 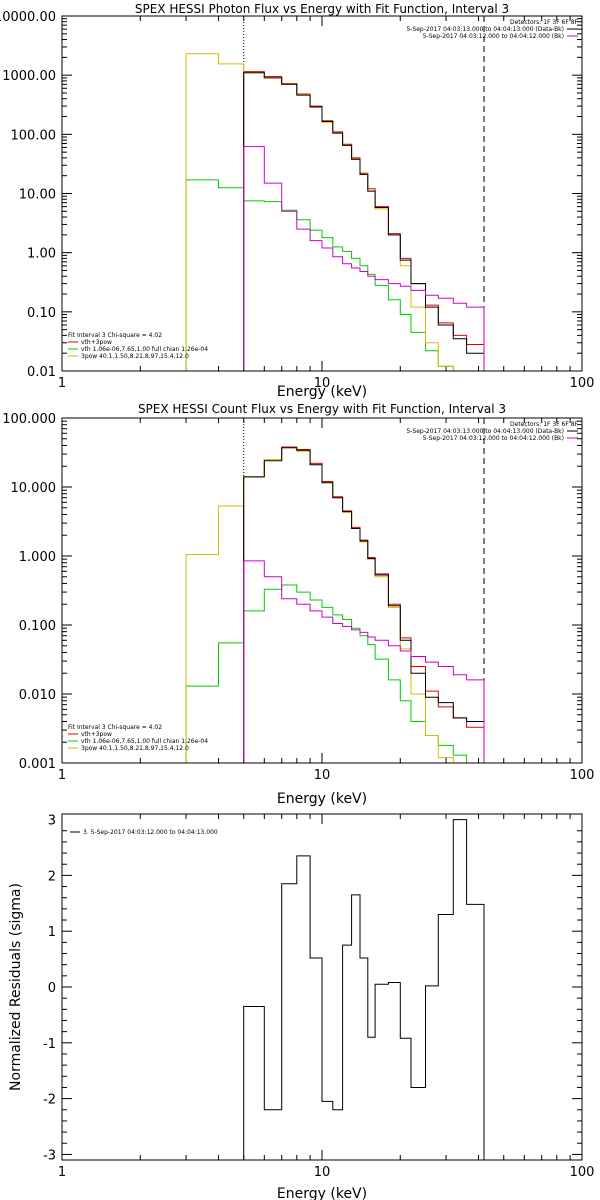 What do you see at coordinates (49, 1044) in the screenshot?
I see `y-tick-label: -1` at bounding box center [49, 1044].